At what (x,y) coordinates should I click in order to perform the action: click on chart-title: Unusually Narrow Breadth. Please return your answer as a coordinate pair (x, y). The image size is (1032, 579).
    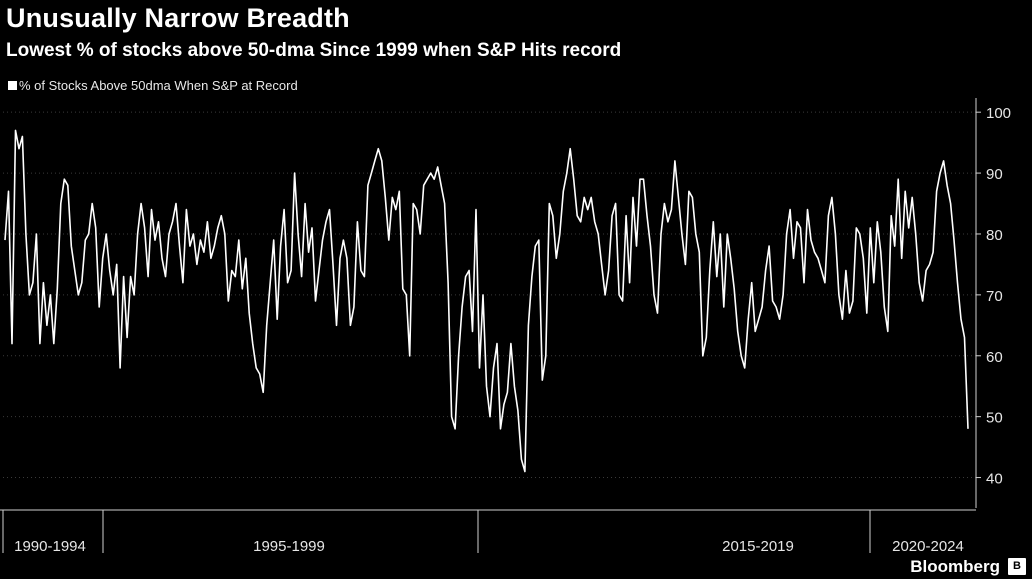
    Looking at the image, I should click on (178, 18).